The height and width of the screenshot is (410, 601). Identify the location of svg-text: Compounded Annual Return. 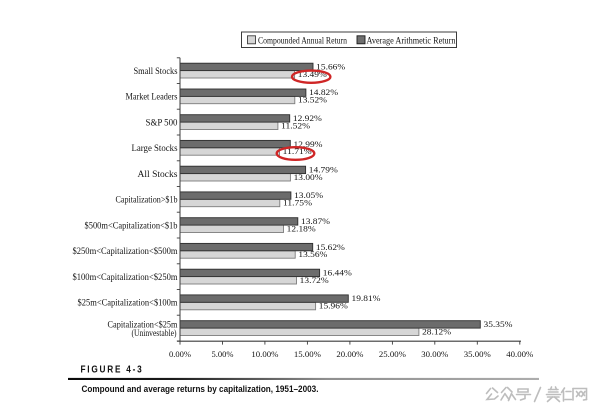
(302, 40).